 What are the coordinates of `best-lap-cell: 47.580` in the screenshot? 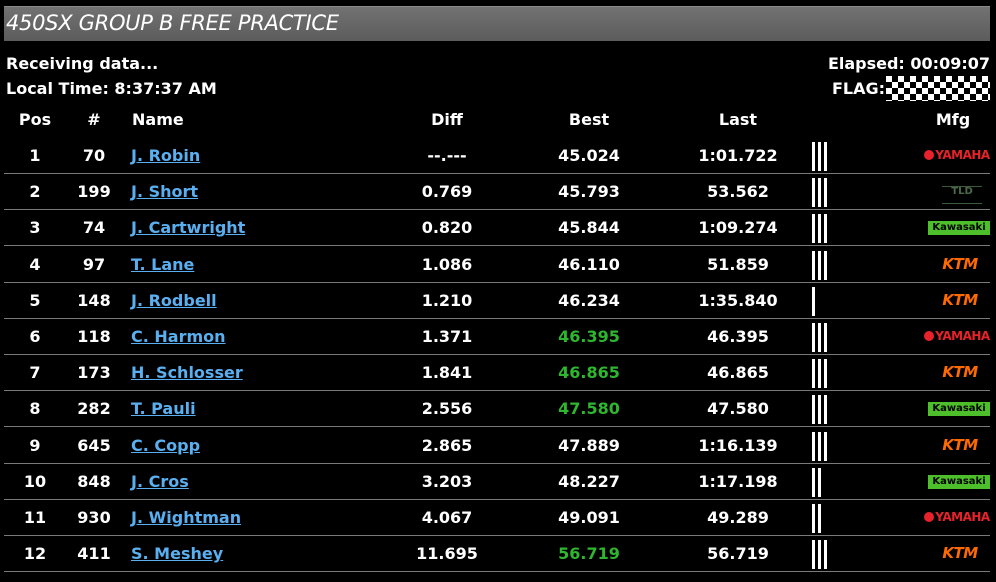 It's located at (589, 409).